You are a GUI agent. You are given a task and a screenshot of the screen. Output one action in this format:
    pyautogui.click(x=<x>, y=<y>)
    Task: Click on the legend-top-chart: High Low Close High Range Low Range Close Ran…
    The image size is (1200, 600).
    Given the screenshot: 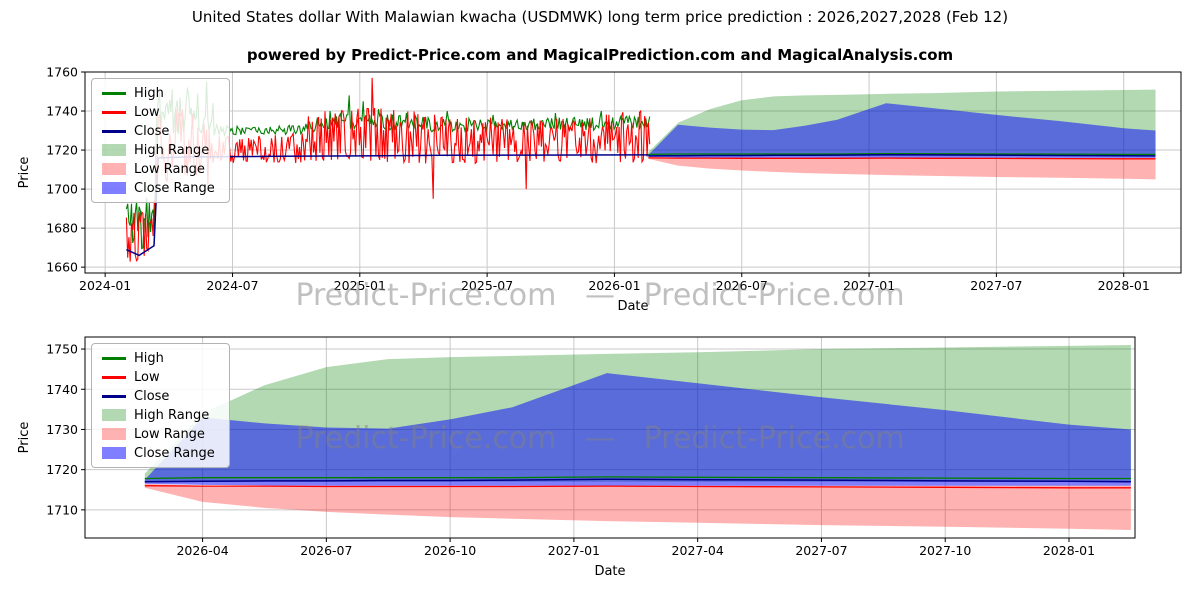 What is the action you would take?
    pyautogui.click(x=160, y=140)
    